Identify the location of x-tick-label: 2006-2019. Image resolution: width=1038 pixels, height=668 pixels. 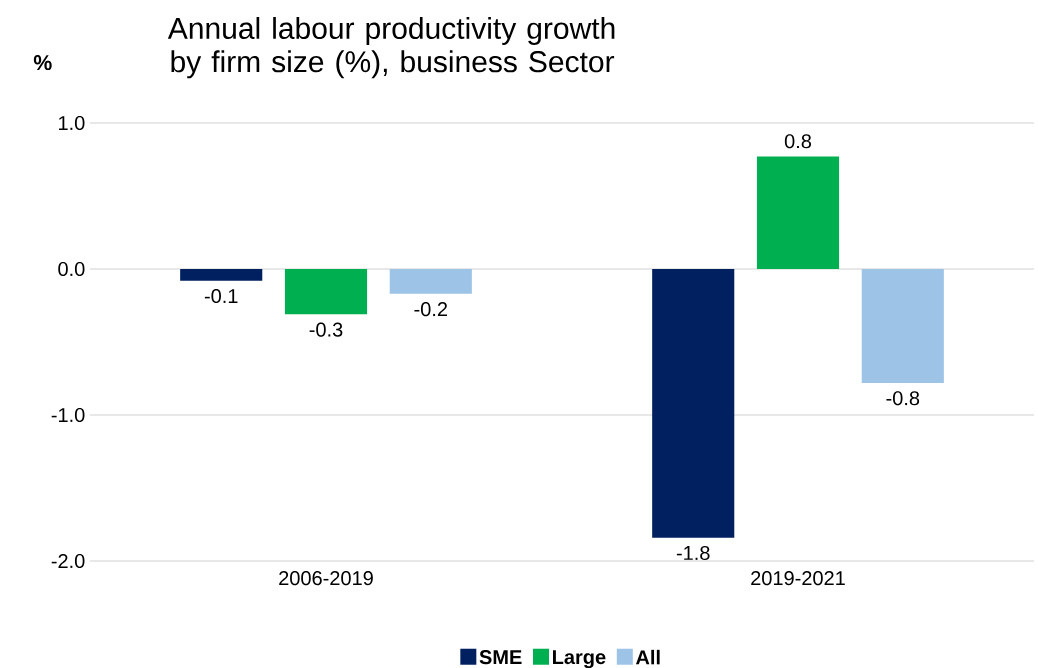
(326, 578).